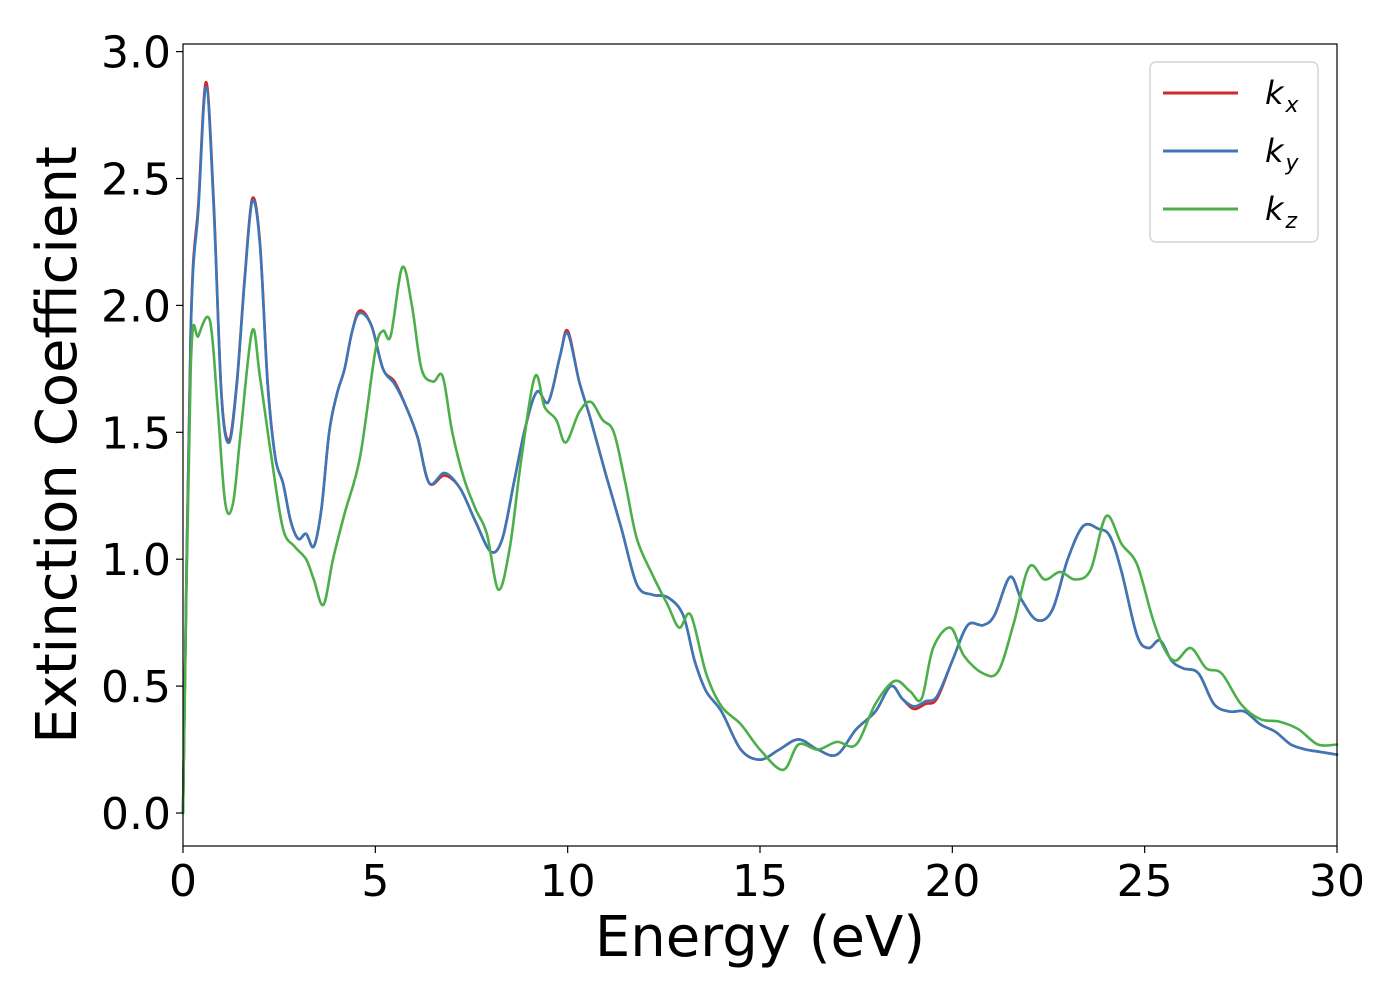 This screenshot has height=1000, width=1400. Describe the element at coordinates (136, 306) in the screenshot. I see `y-tick-label: 2.0` at that location.